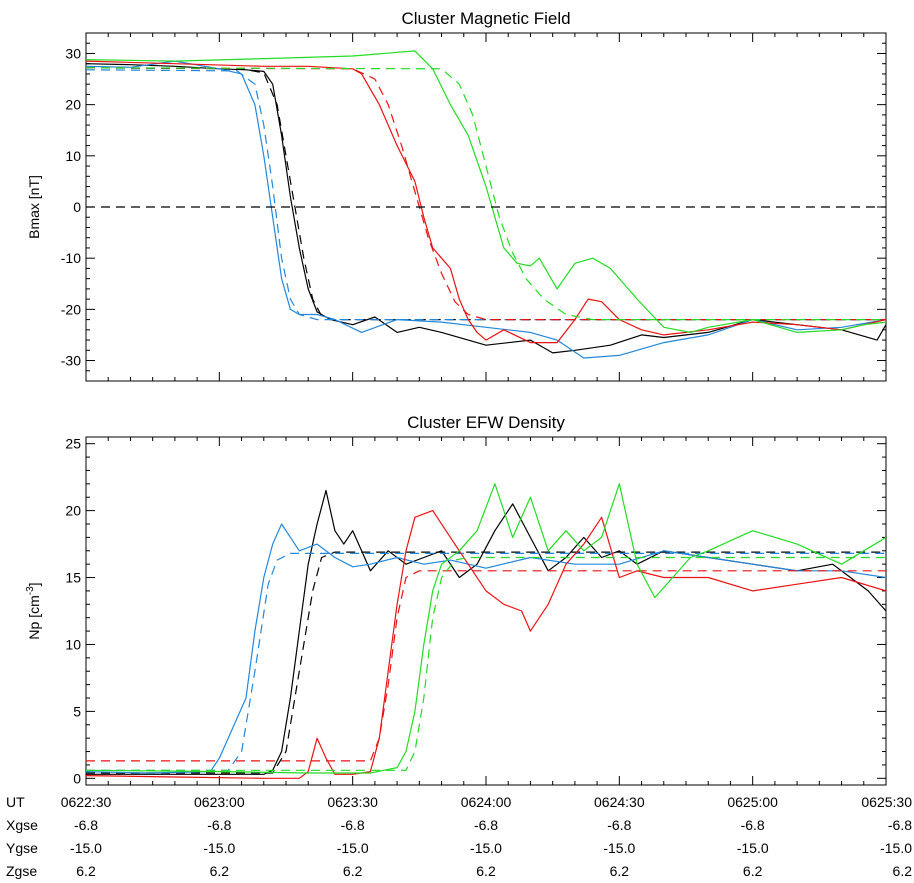 The width and height of the screenshot is (914, 883). I want to click on y-axis-label: Bmax [nT], so click(34, 207).